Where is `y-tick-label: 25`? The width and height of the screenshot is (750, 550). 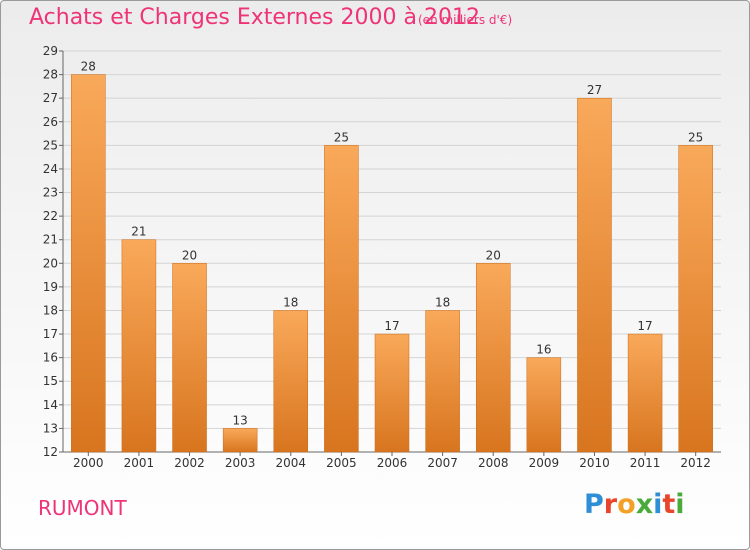
y-tick-label: 25 is located at coordinates (50, 145).